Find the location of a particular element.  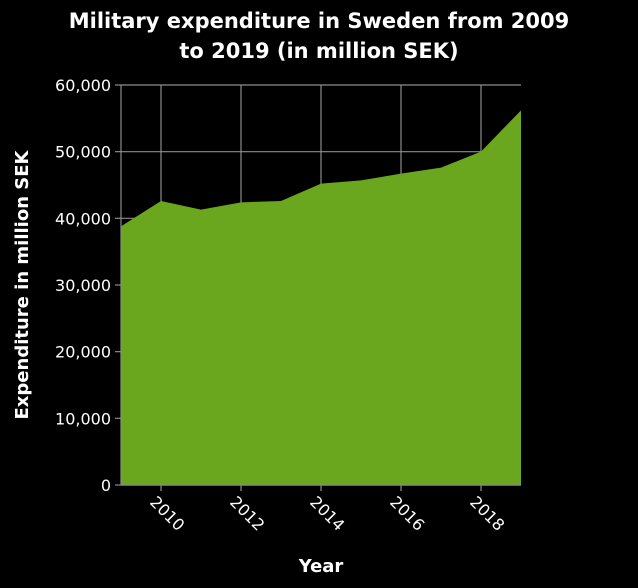

x-axis-ticks: 2010 2012 2014 2016 2018 is located at coordinates (327, 510).